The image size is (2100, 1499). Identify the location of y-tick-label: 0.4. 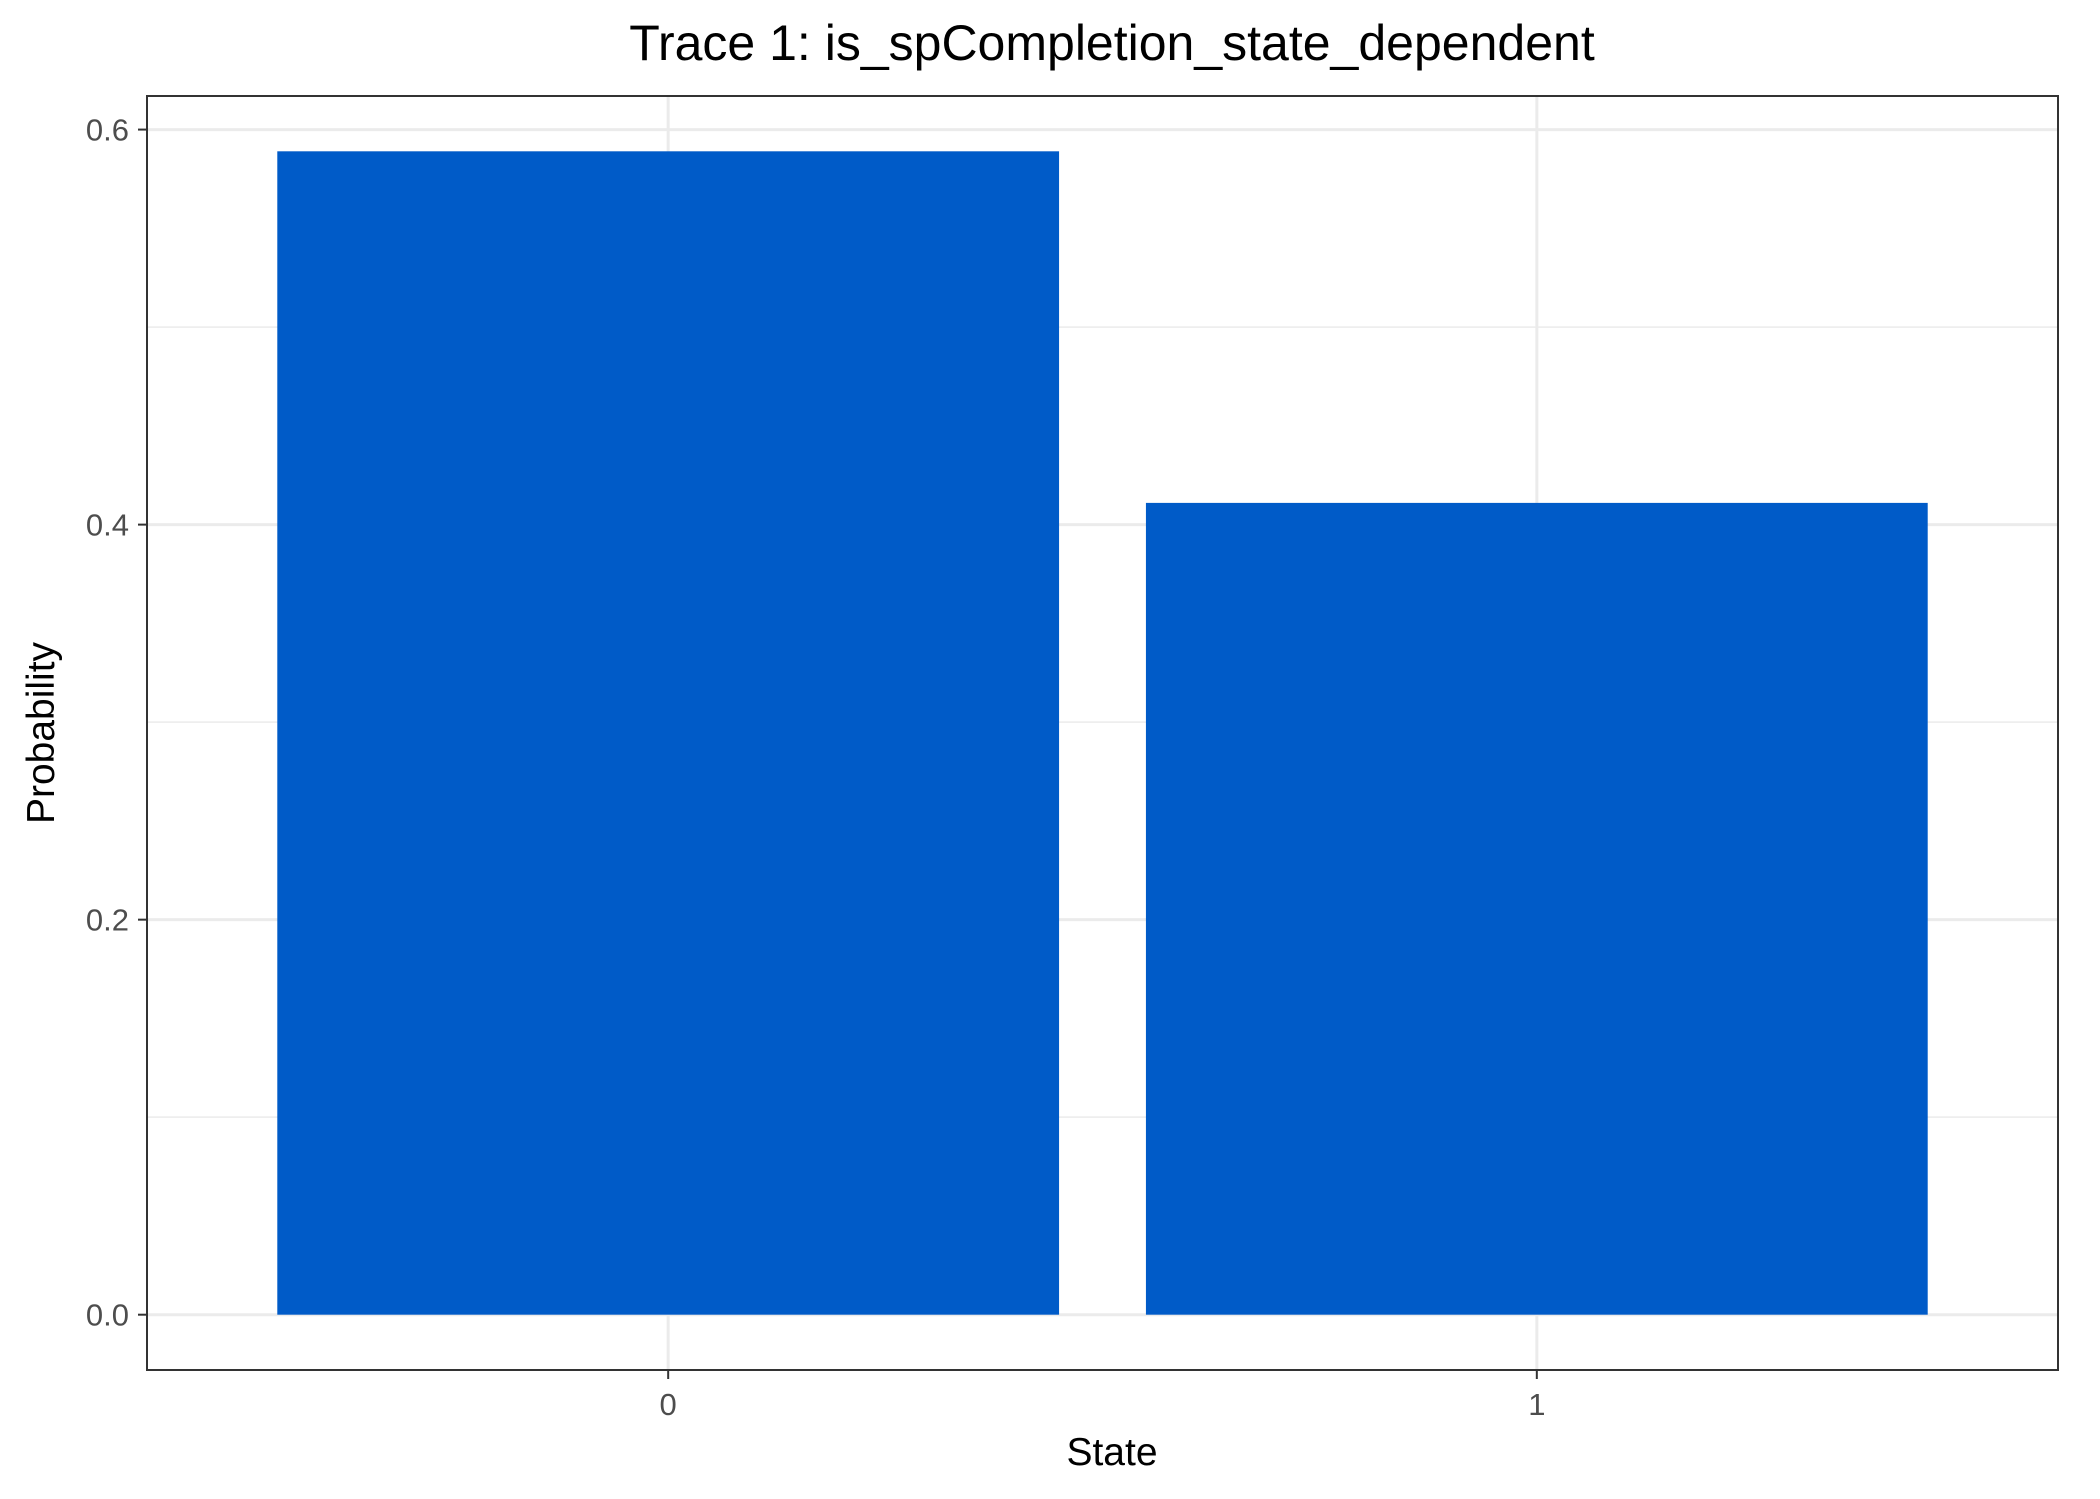
(107, 525).